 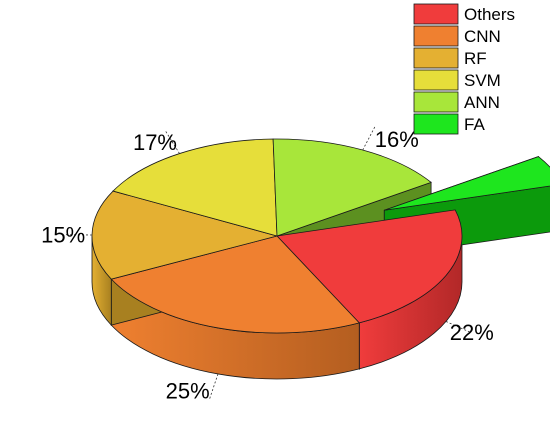 I want to click on percent-label-rf: 15%, so click(x=63, y=235).